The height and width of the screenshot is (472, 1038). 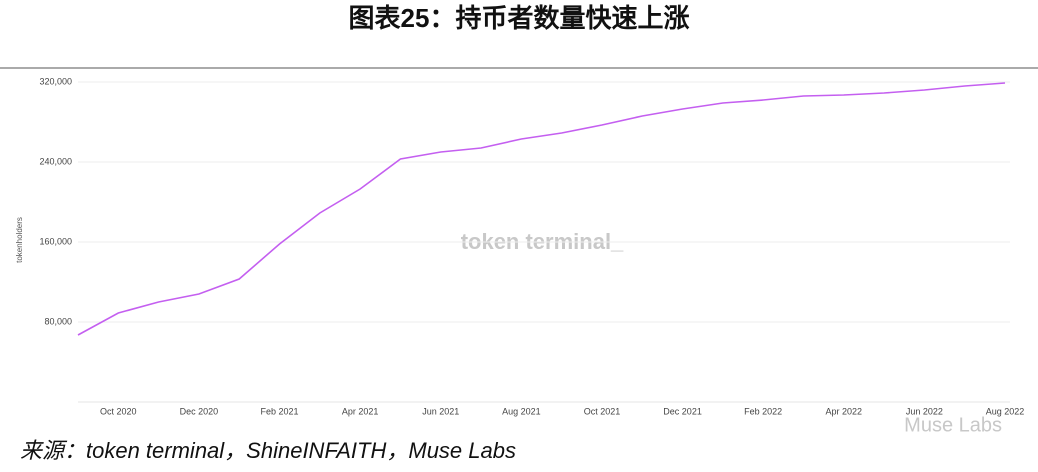 What do you see at coordinates (55, 81) in the screenshot?
I see `y-tick-label: 320,000` at bounding box center [55, 81].